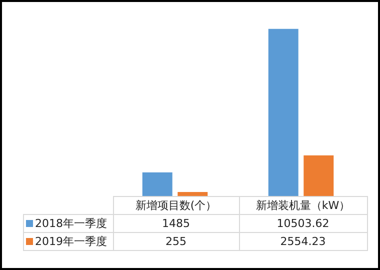  I want to click on x-tick-label: 新增项目数(个）, so click(176, 205).